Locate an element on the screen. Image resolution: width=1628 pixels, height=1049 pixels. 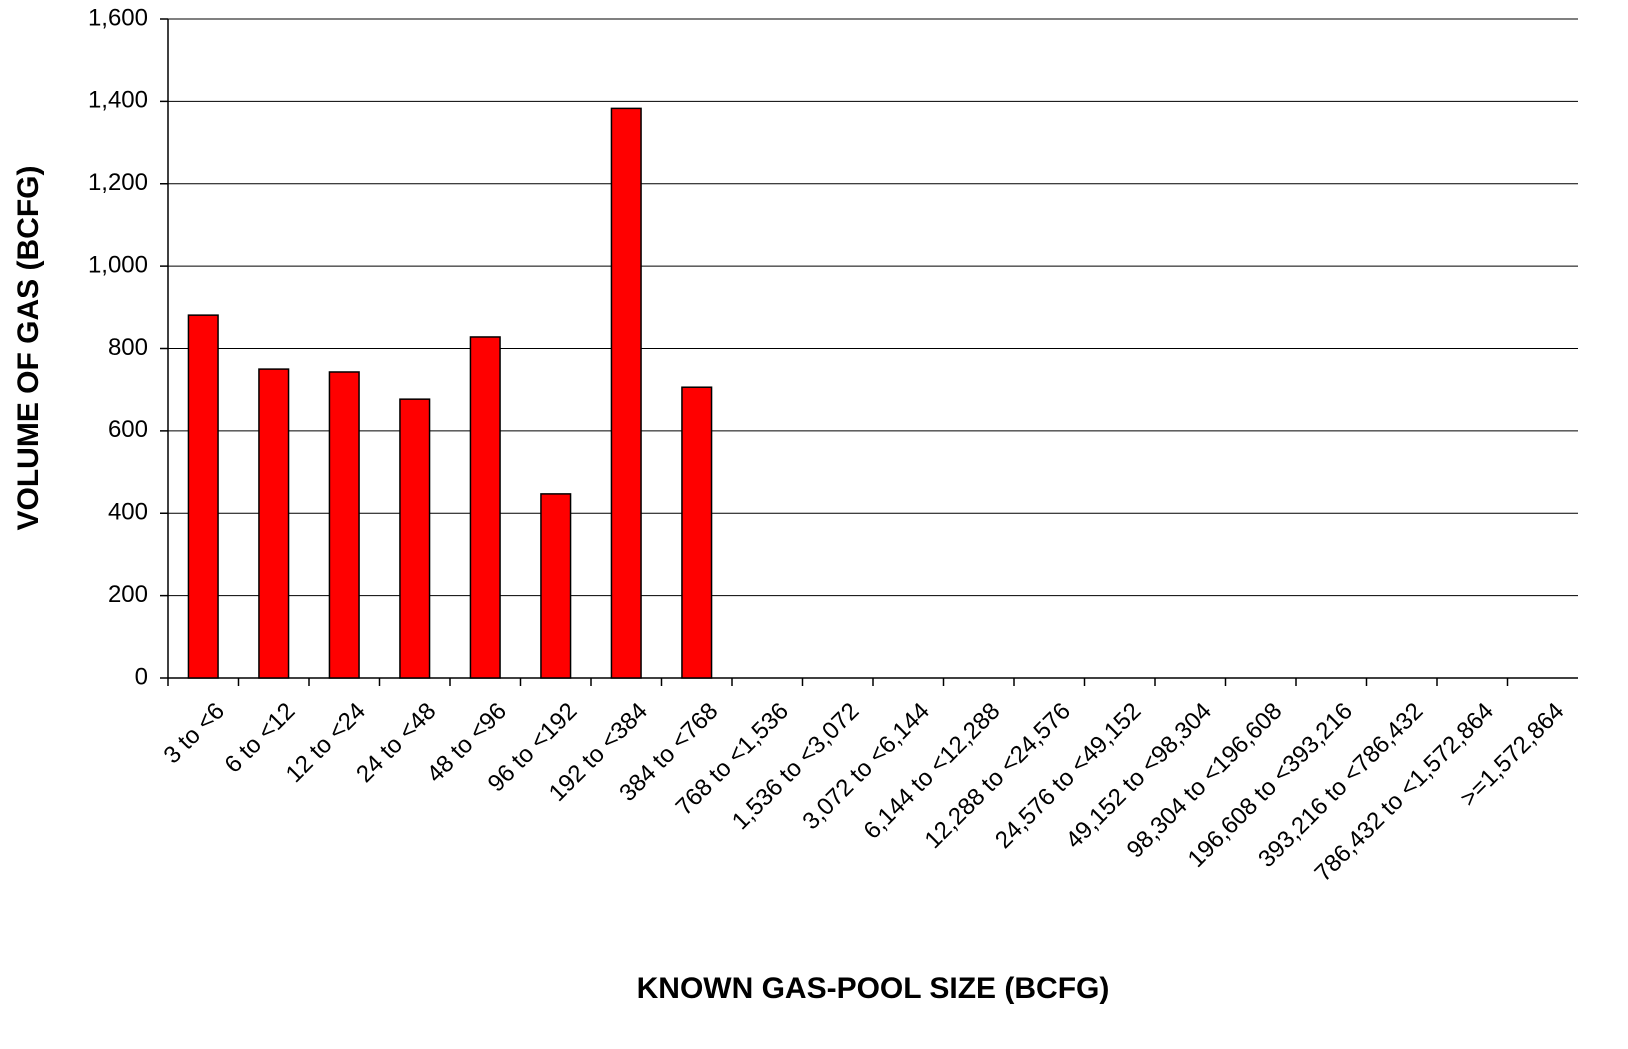
y-axis-title: VOLUME OF GAS (BCFG) is located at coordinates (28, 348).